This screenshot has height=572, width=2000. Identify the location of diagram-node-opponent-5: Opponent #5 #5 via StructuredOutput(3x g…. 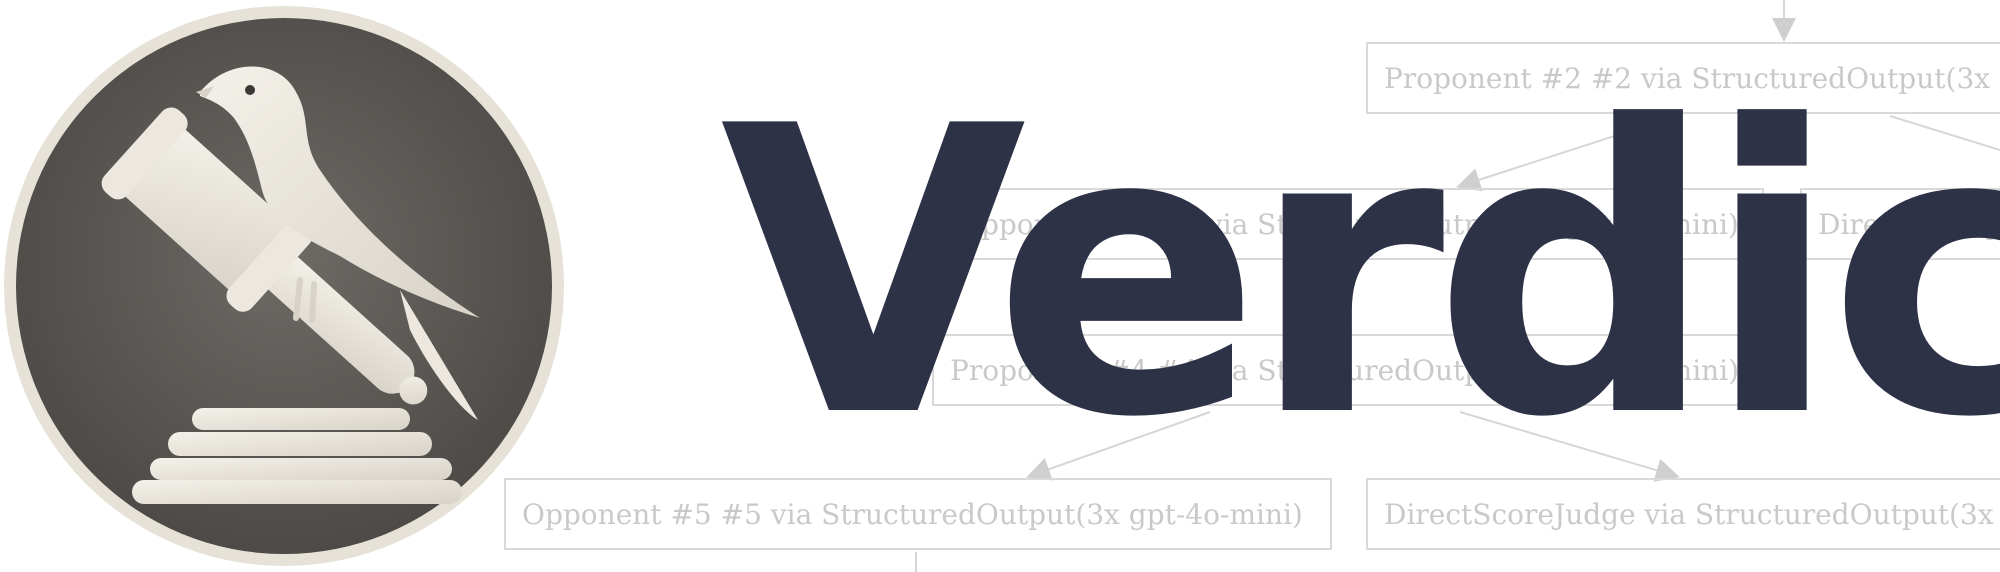
(918, 514).